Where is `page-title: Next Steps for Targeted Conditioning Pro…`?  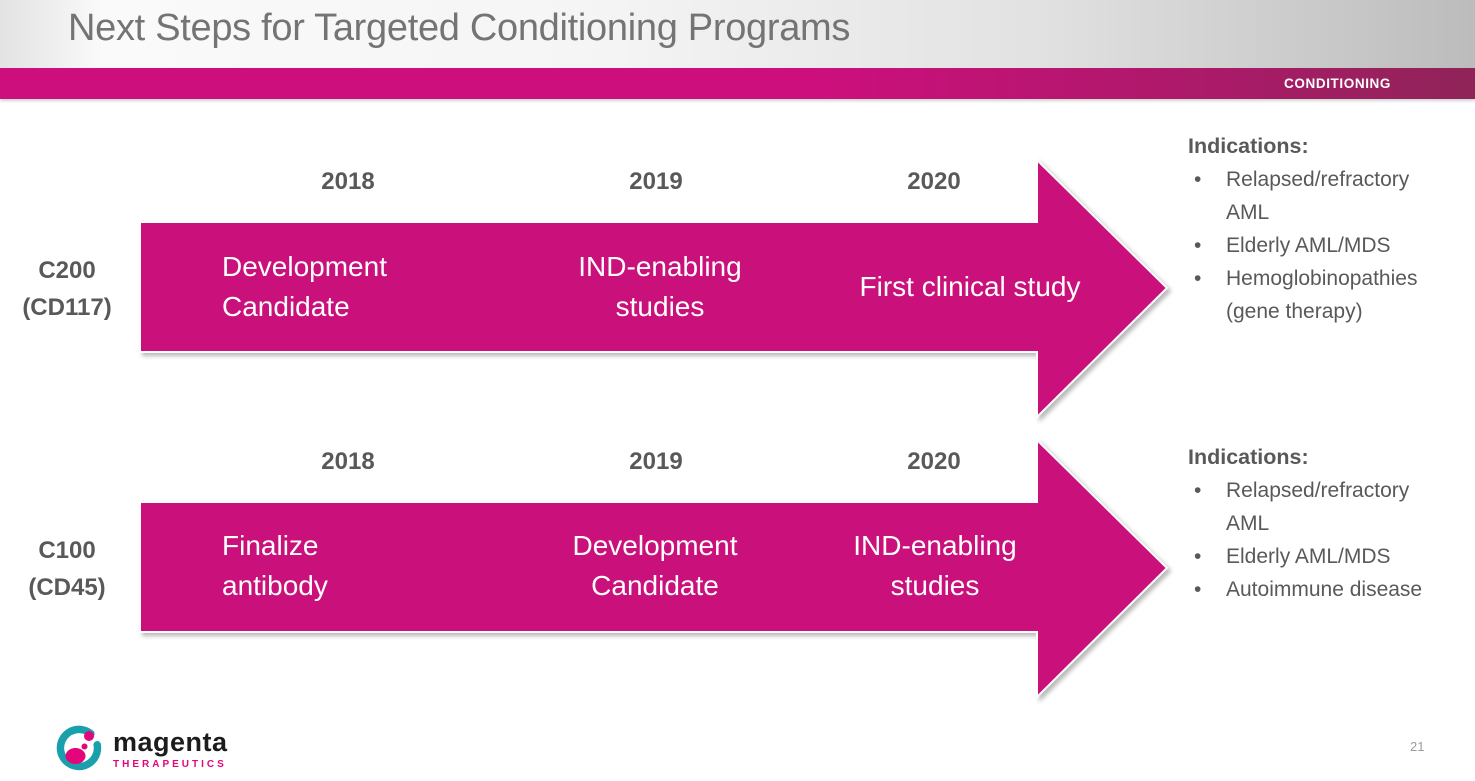
page-title: Next Steps for Targeted Conditioning Pro… is located at coordinates (459, 28).